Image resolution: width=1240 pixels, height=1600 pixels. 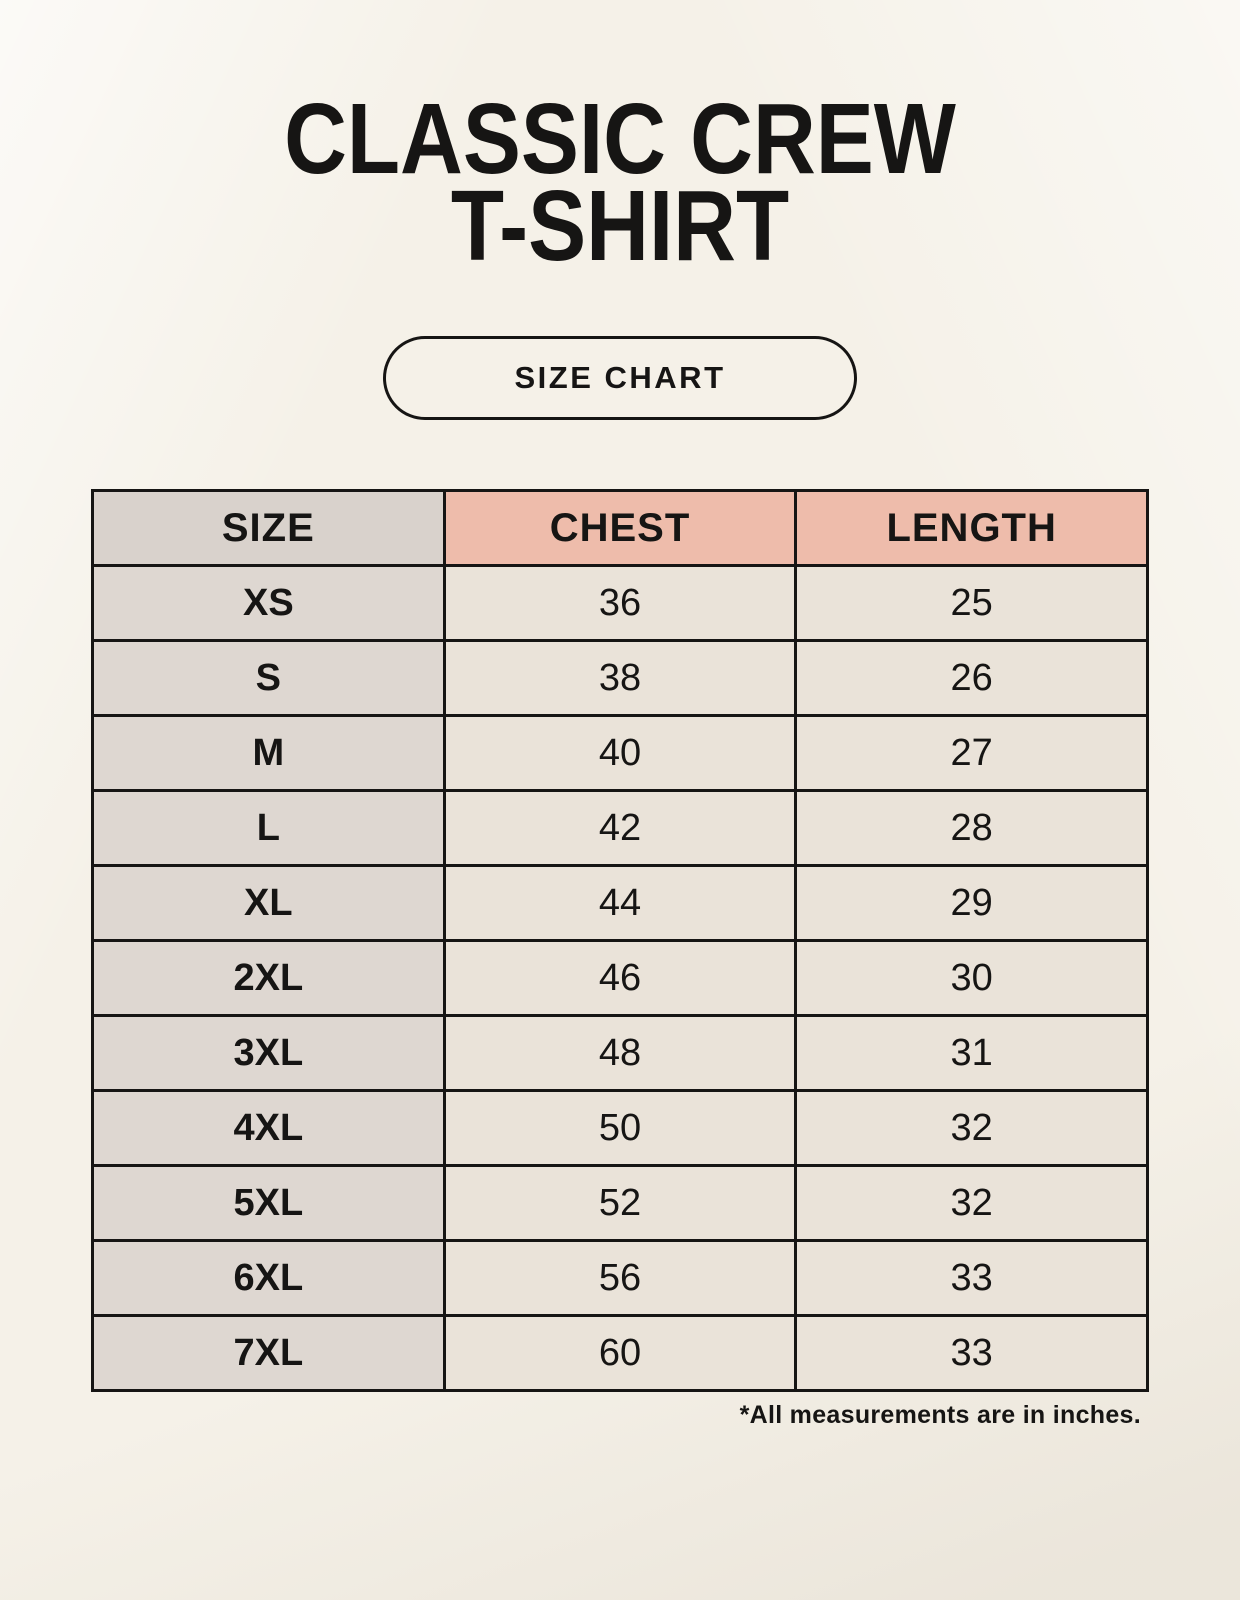 I want to click on chest-cell: 44, so click(x=620, y=903).